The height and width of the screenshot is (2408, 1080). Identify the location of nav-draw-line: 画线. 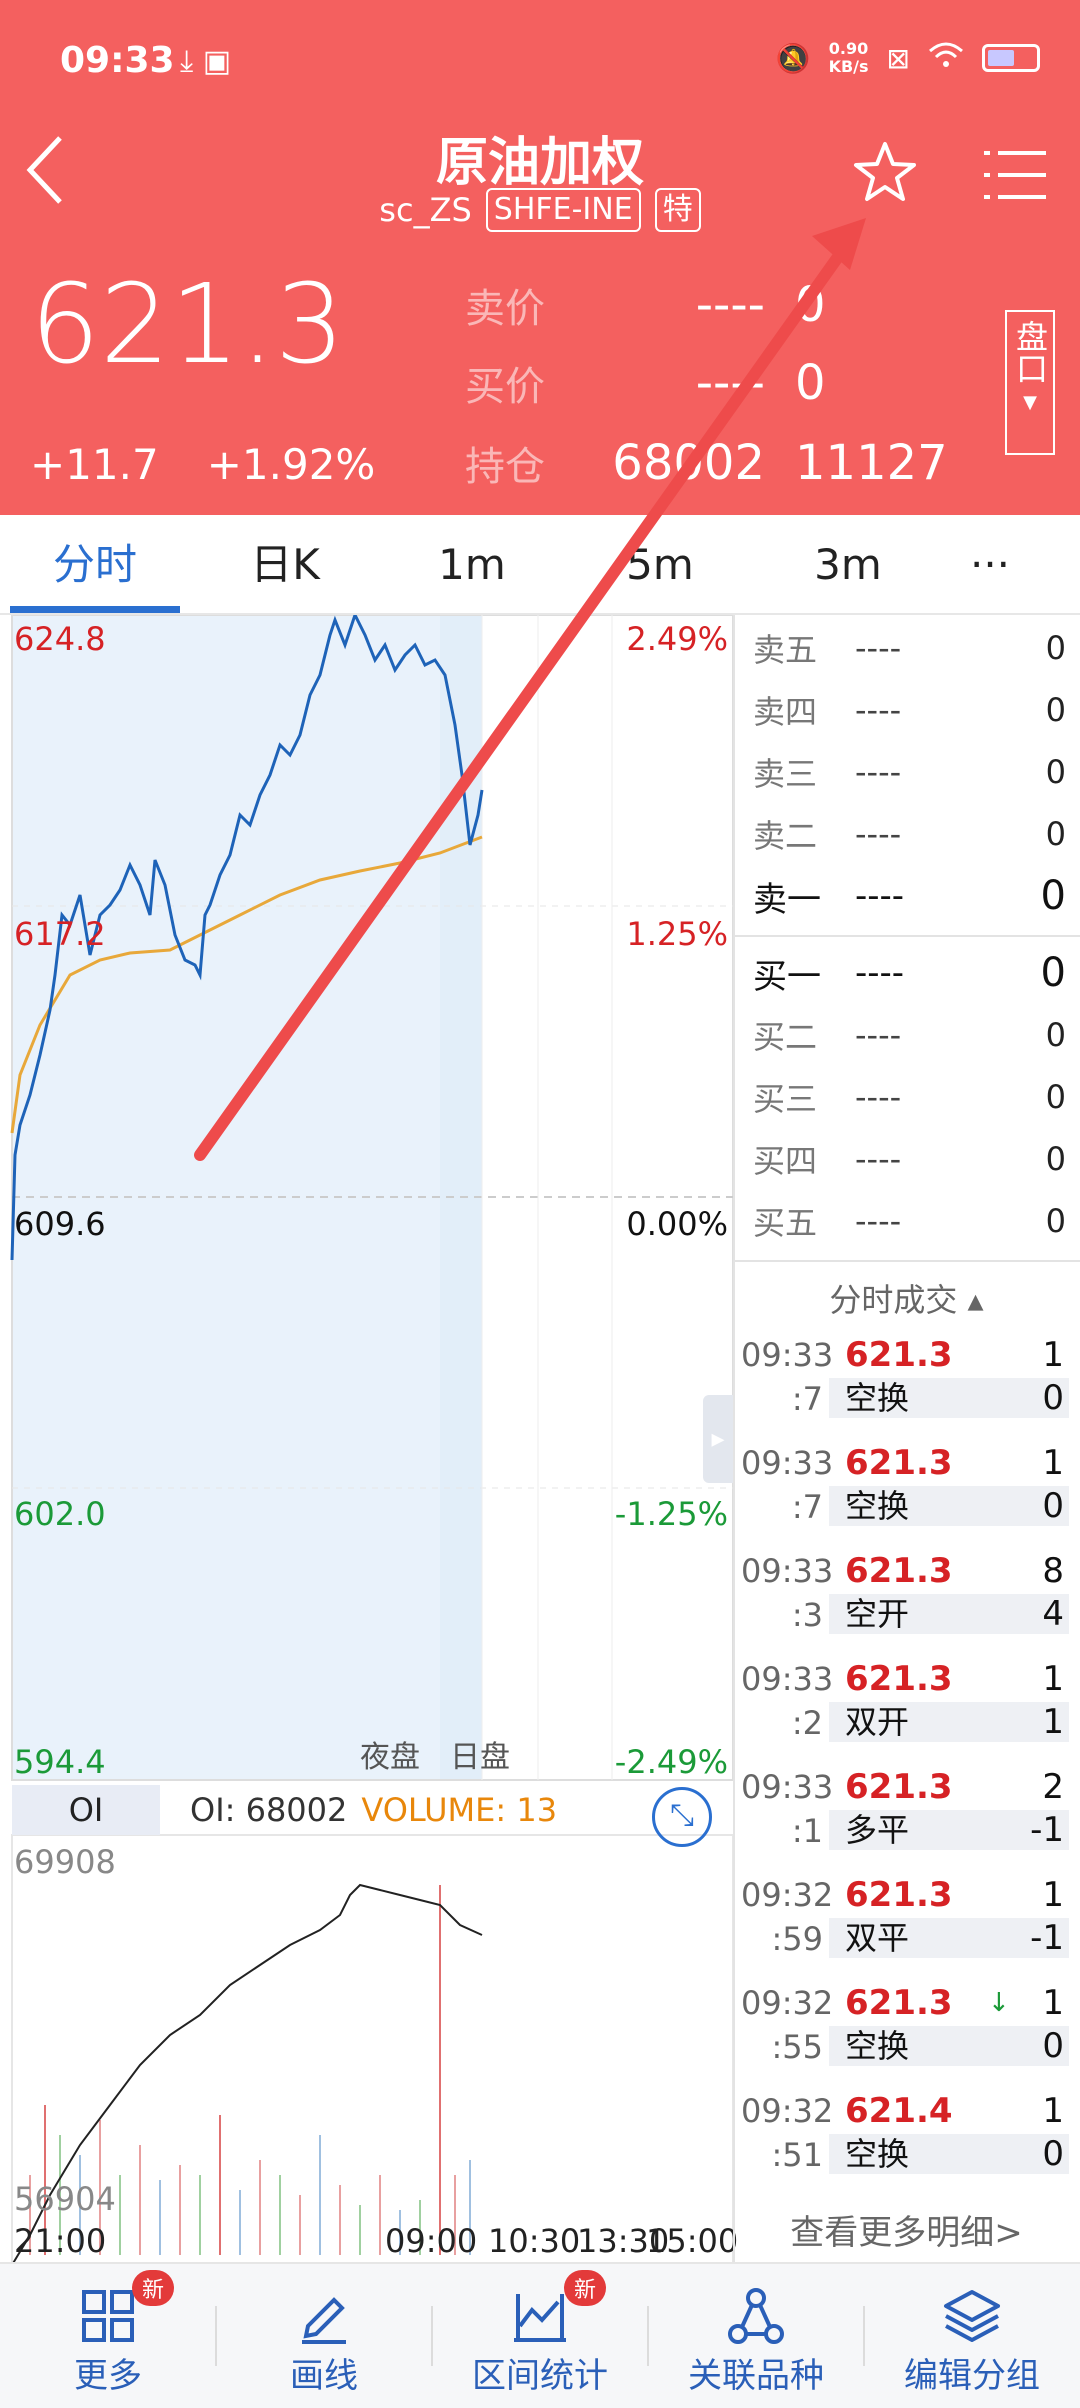
(324, 2336).